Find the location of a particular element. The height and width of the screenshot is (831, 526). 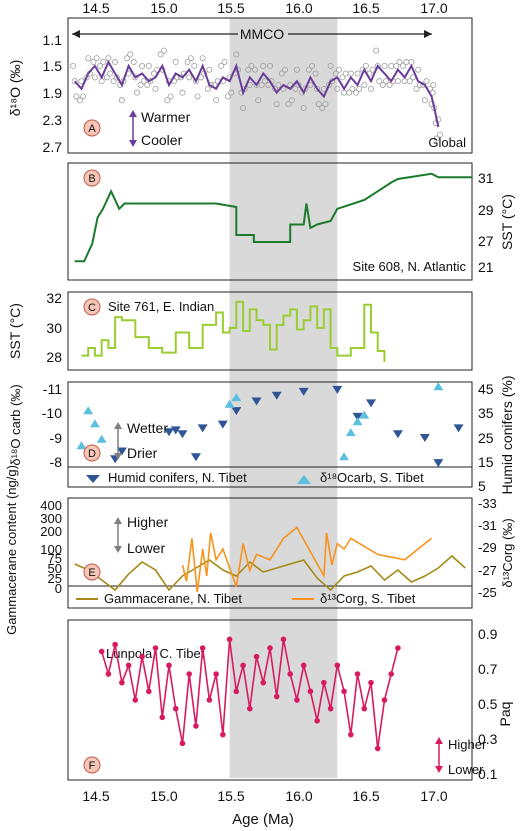

panel-f-tick-0-3: 0.3 is located at coordinates (488, 739).